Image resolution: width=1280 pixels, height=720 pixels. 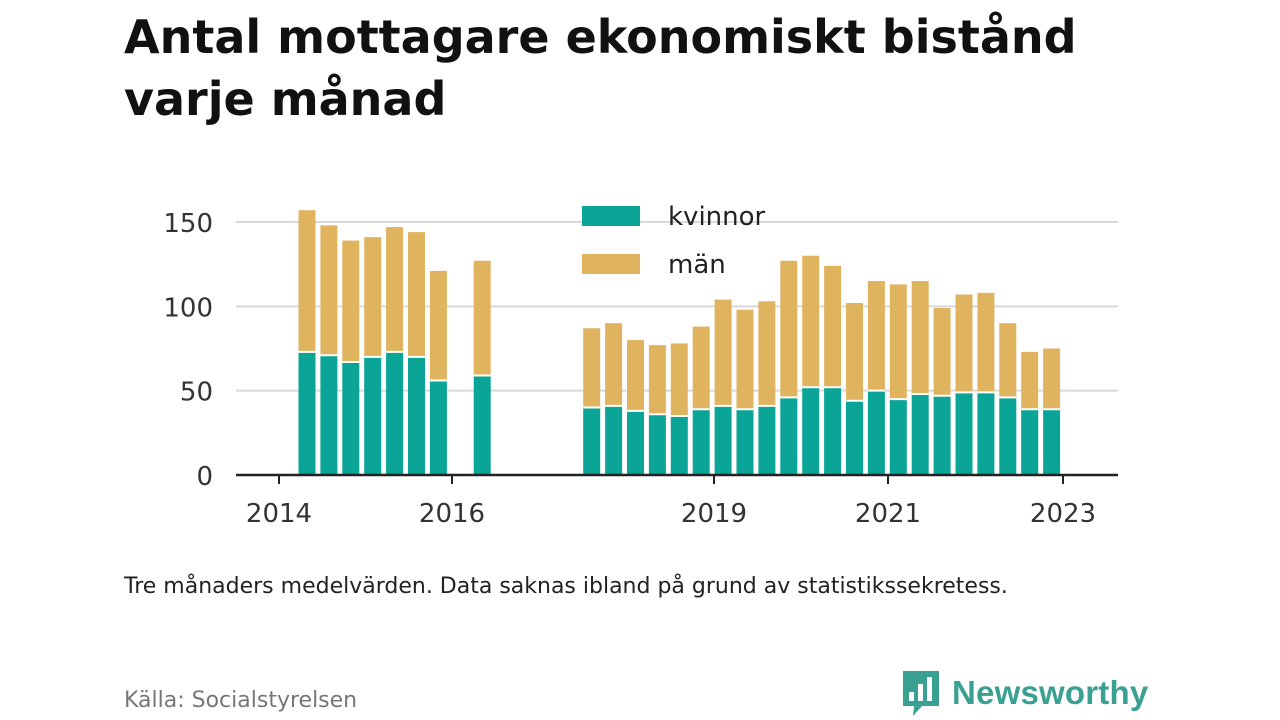 I want to click on source-text: Källa: Socialstyrelsen, so click(x=241, y=700).